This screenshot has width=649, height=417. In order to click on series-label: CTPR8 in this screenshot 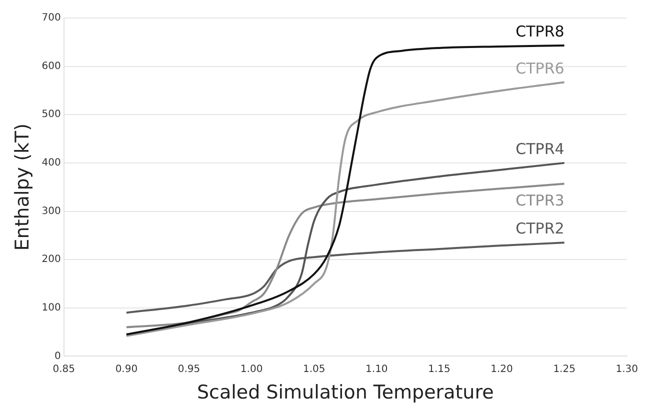, I will do `click(540, 31)`.